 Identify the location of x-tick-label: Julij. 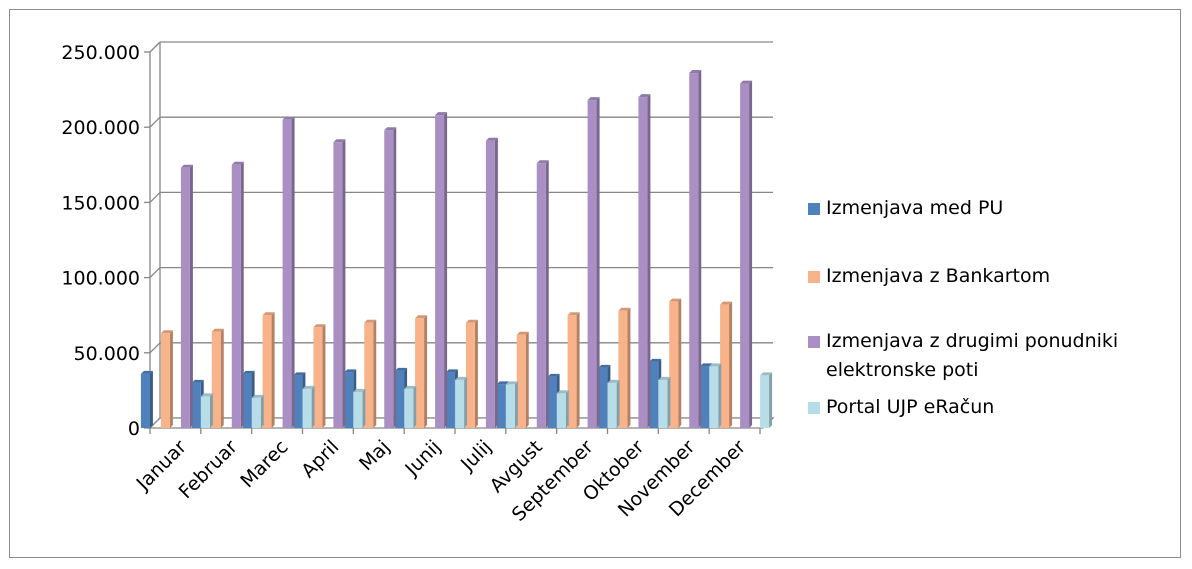
(476, 456).